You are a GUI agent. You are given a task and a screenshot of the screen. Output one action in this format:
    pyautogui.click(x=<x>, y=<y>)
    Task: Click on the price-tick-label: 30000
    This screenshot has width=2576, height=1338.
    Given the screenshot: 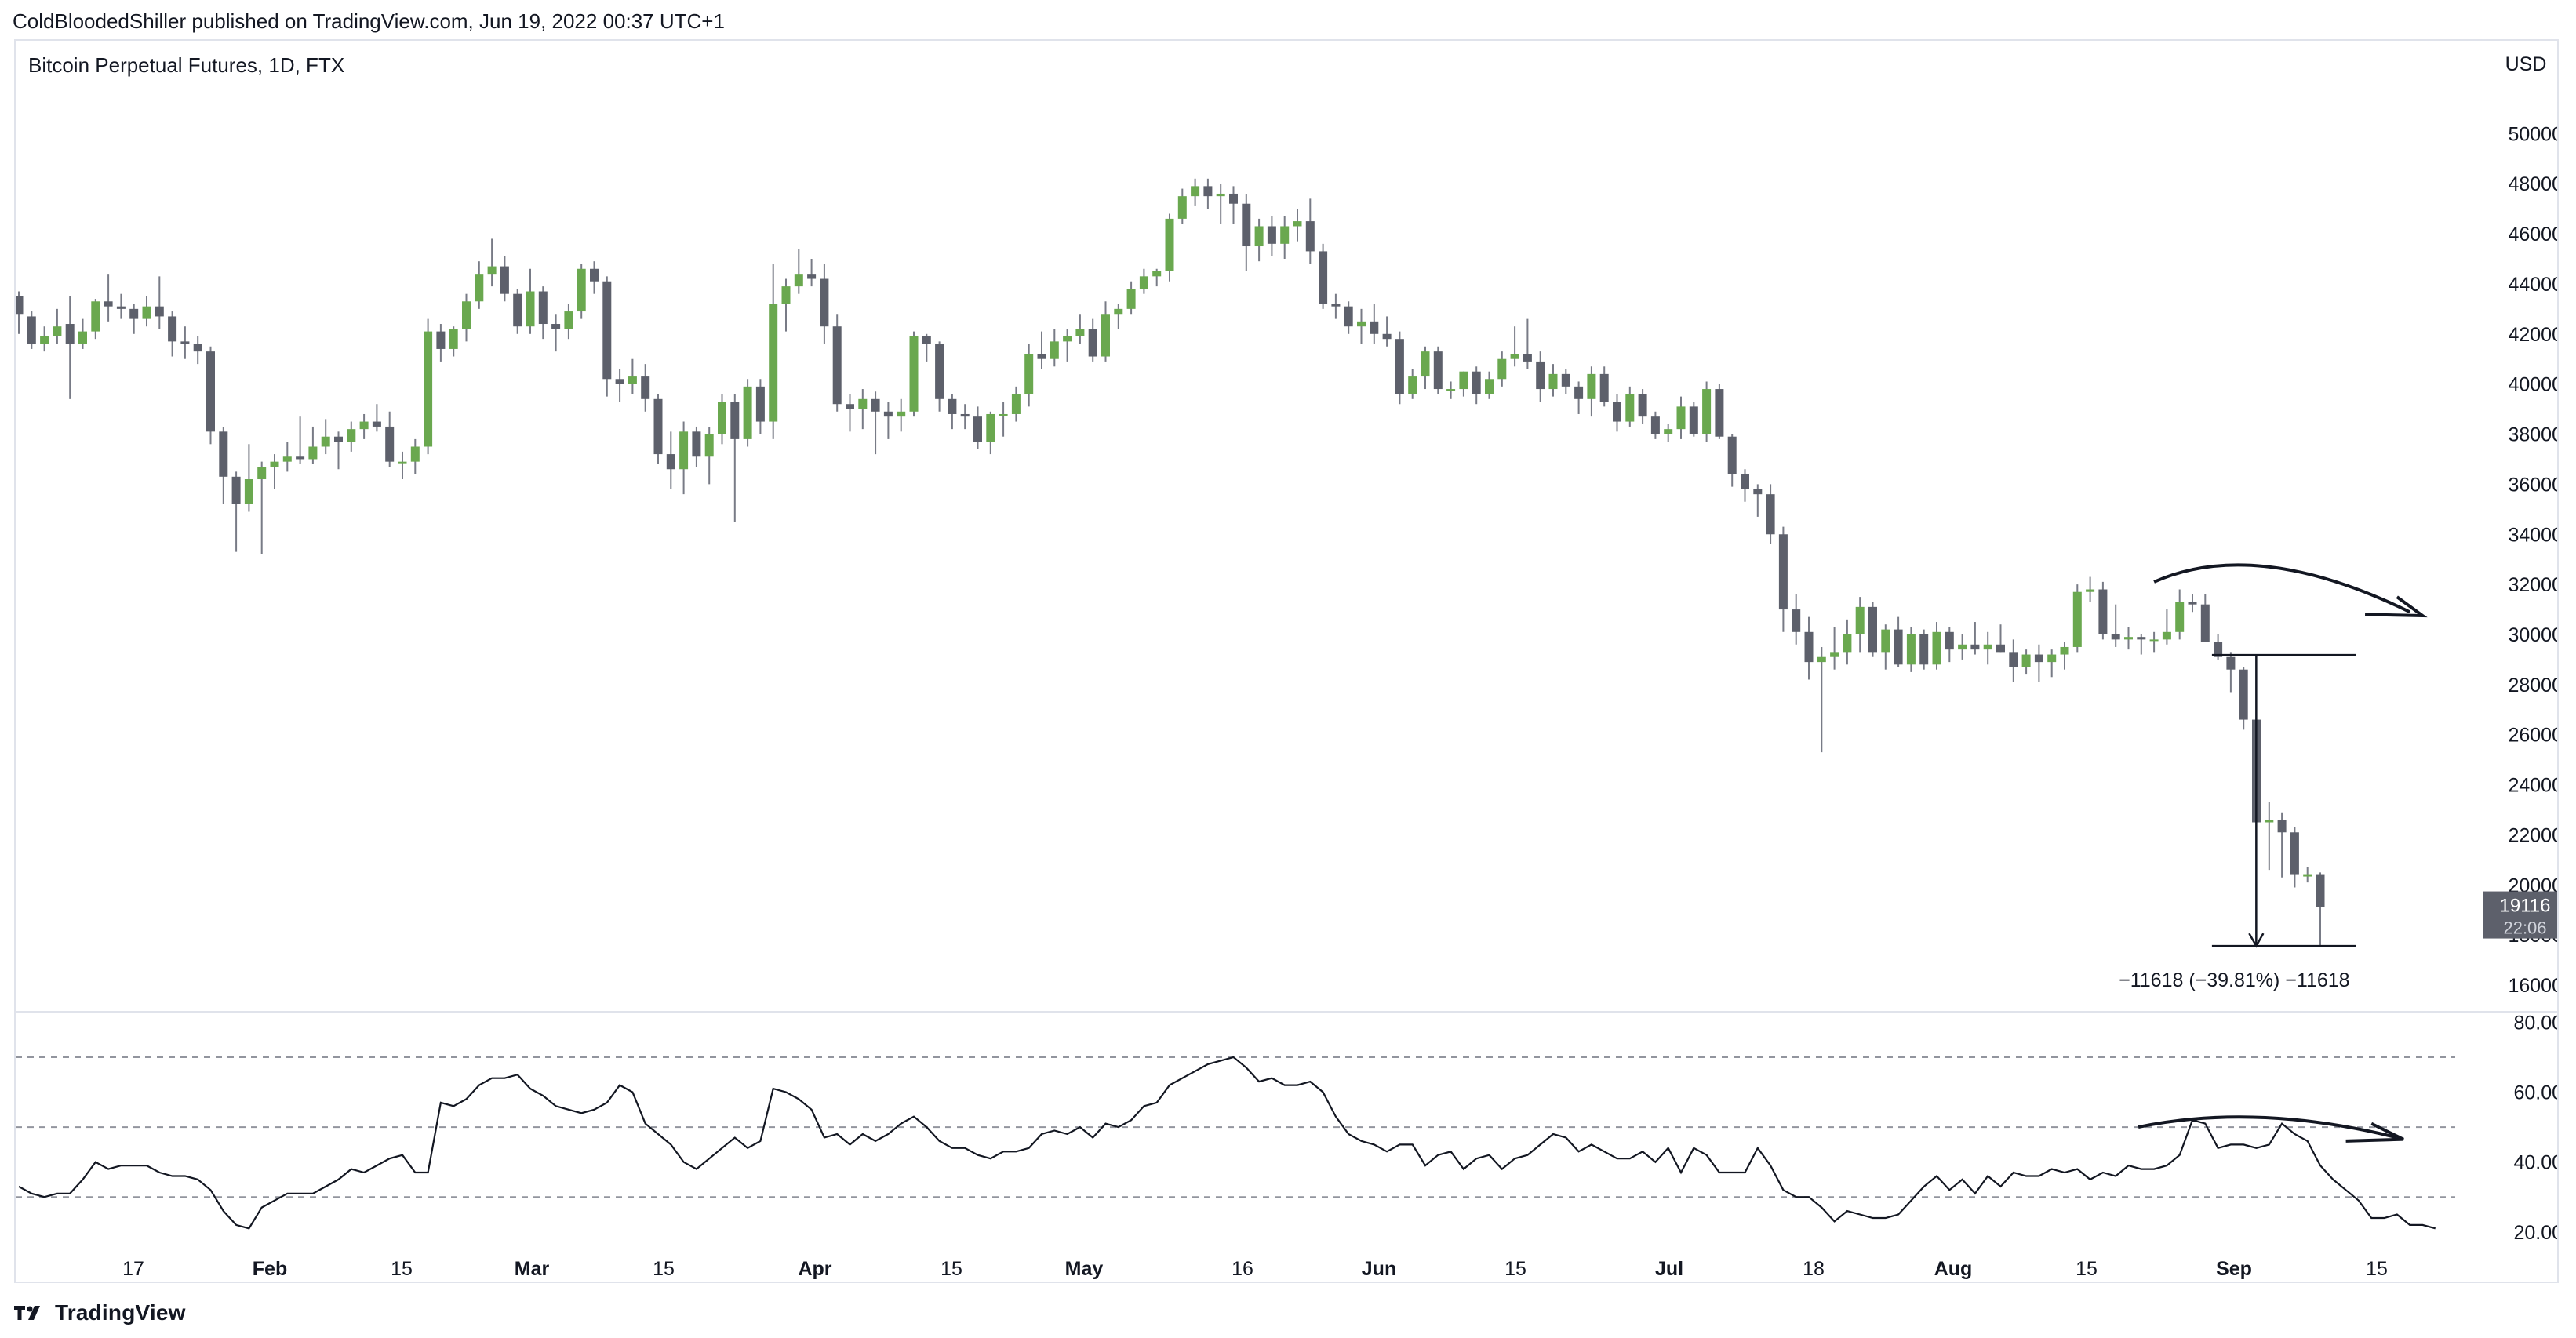 What is the action you would take?
    pyautogui.click(x=2532, y=635)
    